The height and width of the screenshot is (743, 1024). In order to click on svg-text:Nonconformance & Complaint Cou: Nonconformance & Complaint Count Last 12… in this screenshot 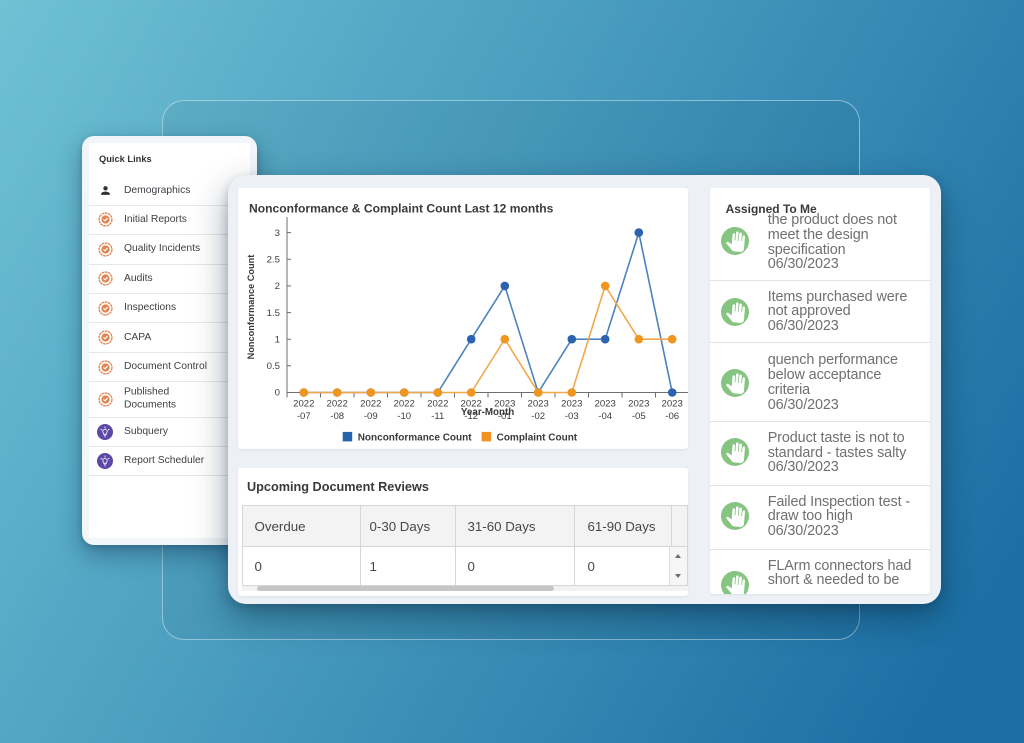, I will do `click(401, 209)`.